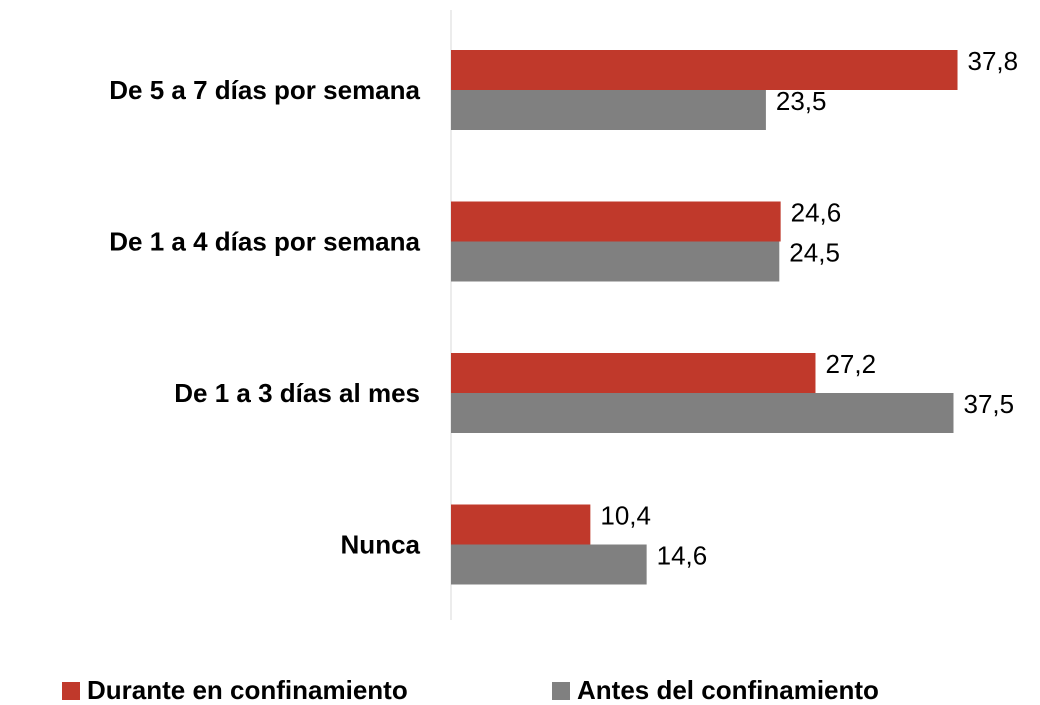 The image size is (1040, 705). Describe the element at coordinates (814, 252) in the screenshot. I see `data-label: 24,5` at that location.